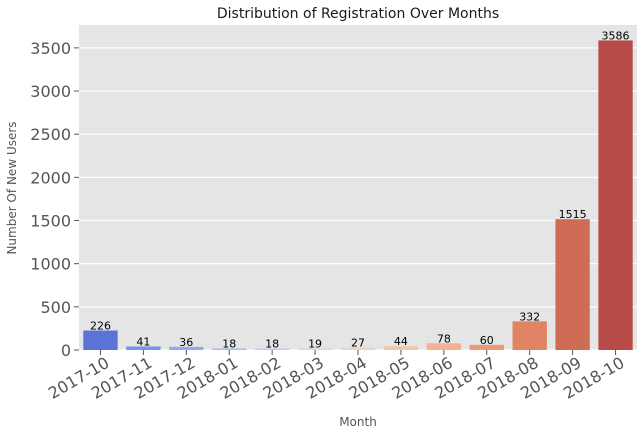  Describe the element at coordinates (315, 343) in the screenshot. I see `data-label: 19` at that location.